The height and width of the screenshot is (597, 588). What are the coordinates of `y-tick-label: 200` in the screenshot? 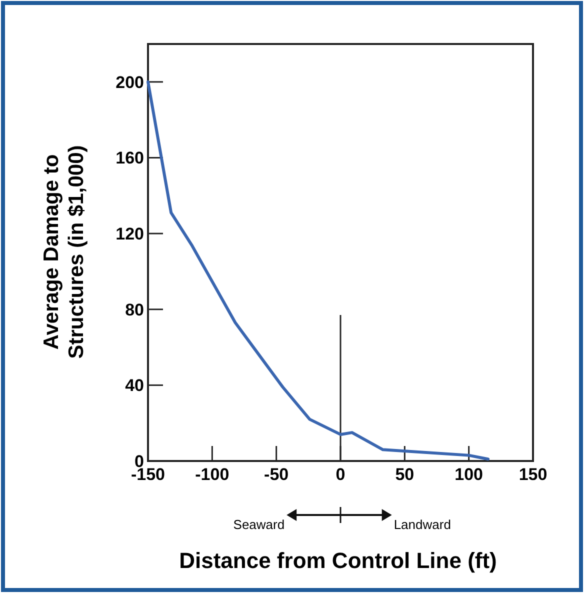 It's located at (130, 82).